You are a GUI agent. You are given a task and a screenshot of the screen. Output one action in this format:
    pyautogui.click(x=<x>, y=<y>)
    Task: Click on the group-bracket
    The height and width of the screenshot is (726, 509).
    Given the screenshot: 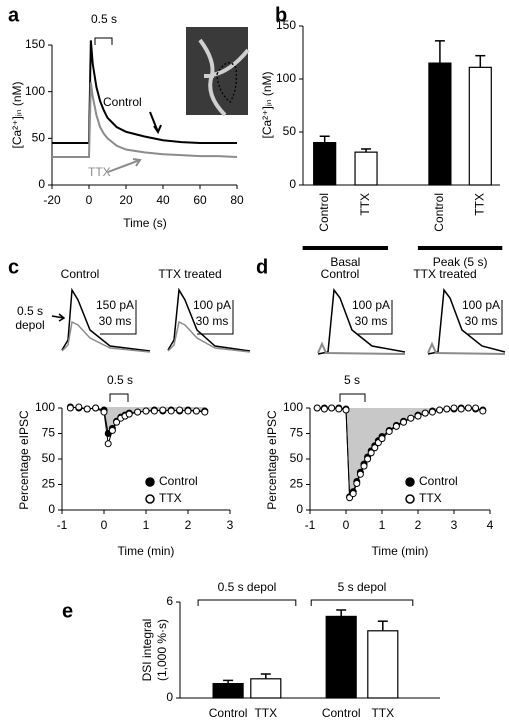 What is the action you would take?
    pyautogui.click(x=247, y=602)
    